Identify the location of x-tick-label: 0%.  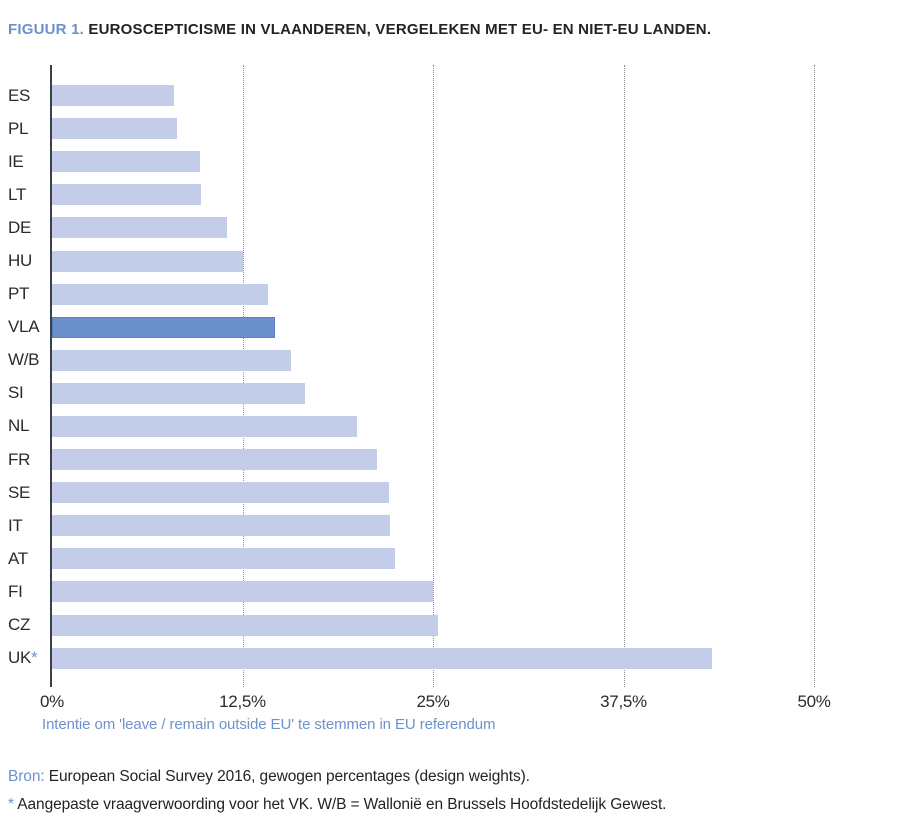
(52, 701).